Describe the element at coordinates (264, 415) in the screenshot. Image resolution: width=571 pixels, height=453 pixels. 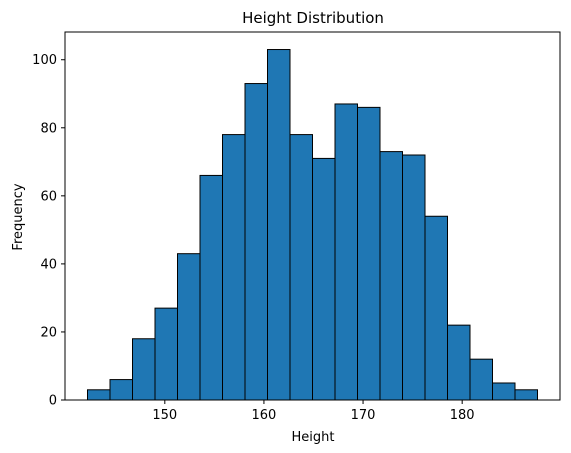
I see `x-tick-label: 160` at that location.